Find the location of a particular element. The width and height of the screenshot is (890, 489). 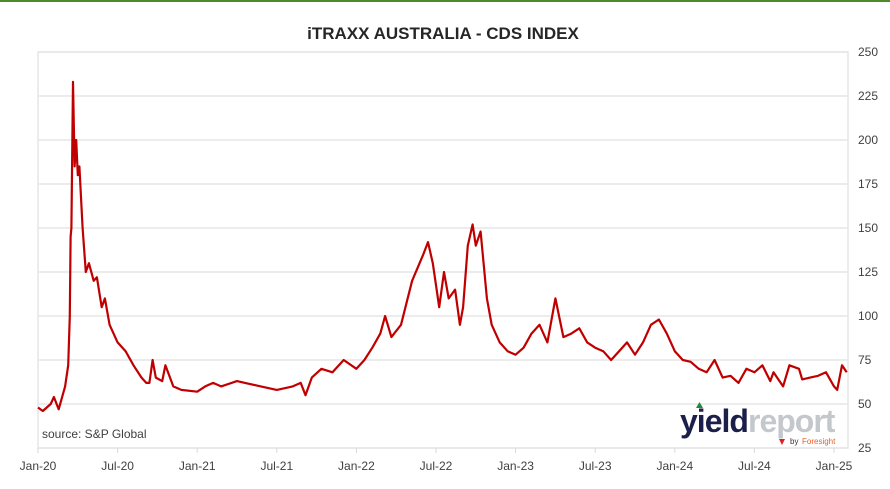

source-annotation: source: S&P Global is located at coordinates (94, 434).